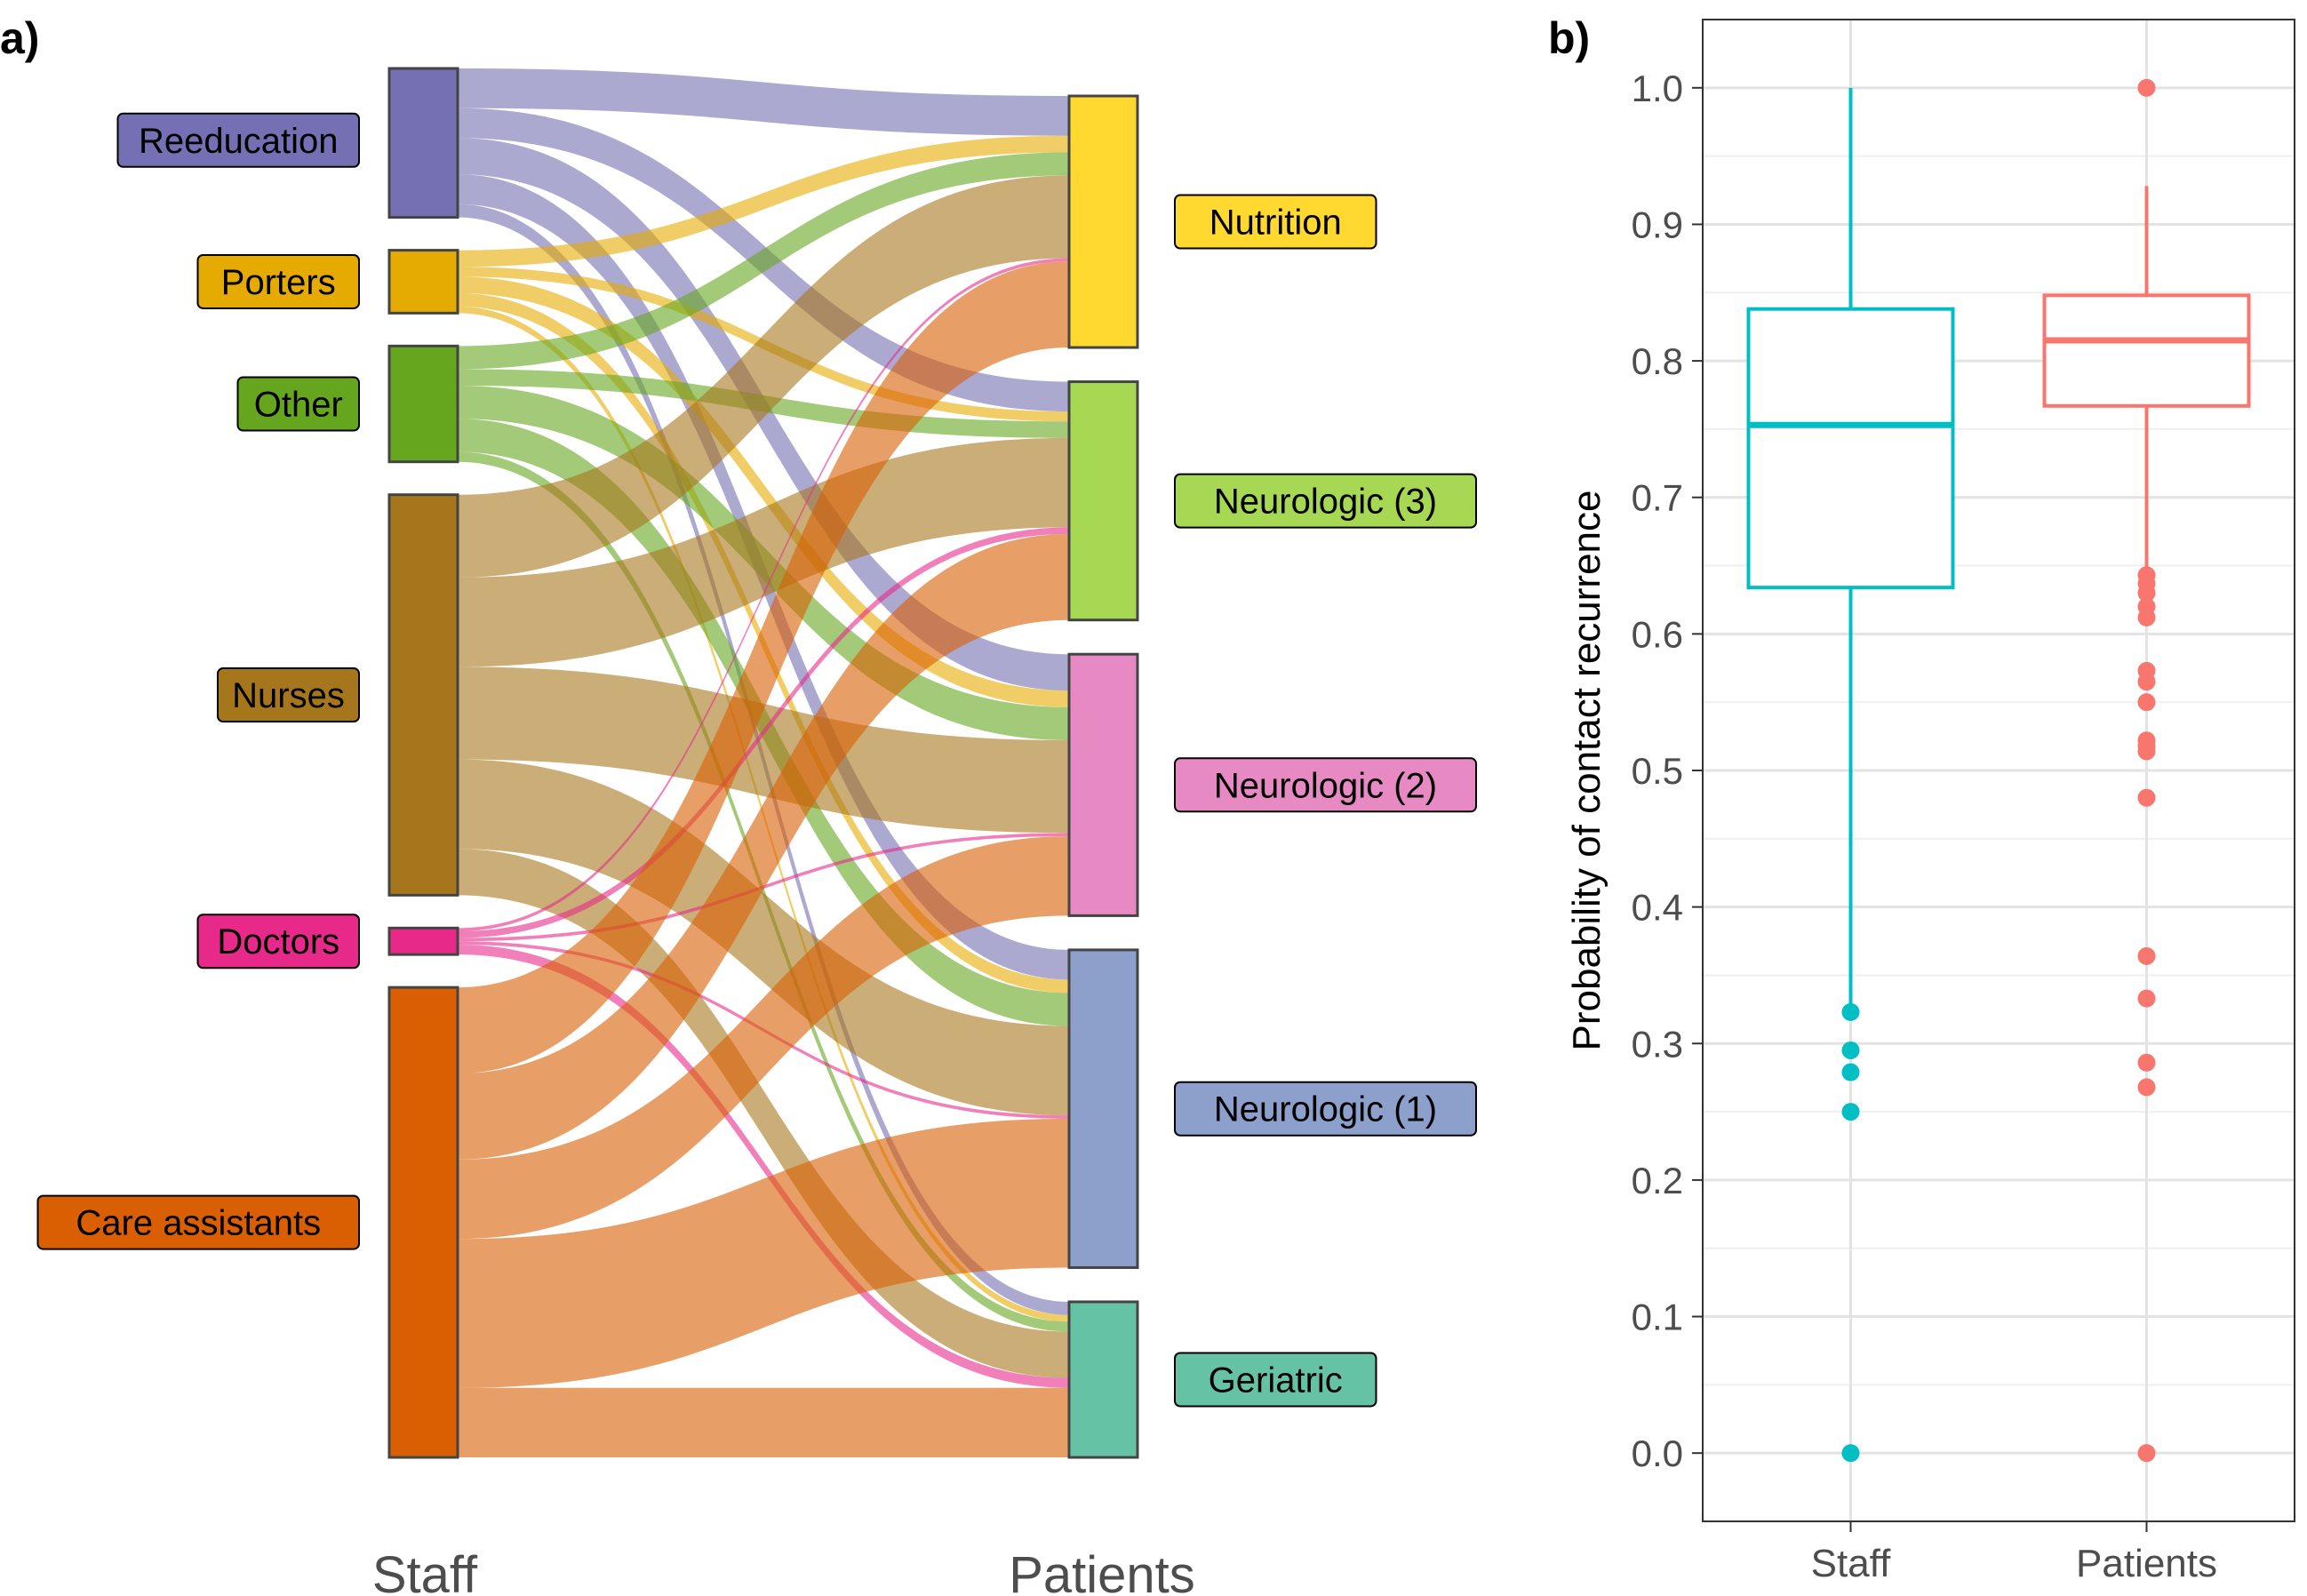  Describe the element at coordinates (1657, 634) in the screenshot. I see `y-tick-label: 0.6` at that location.